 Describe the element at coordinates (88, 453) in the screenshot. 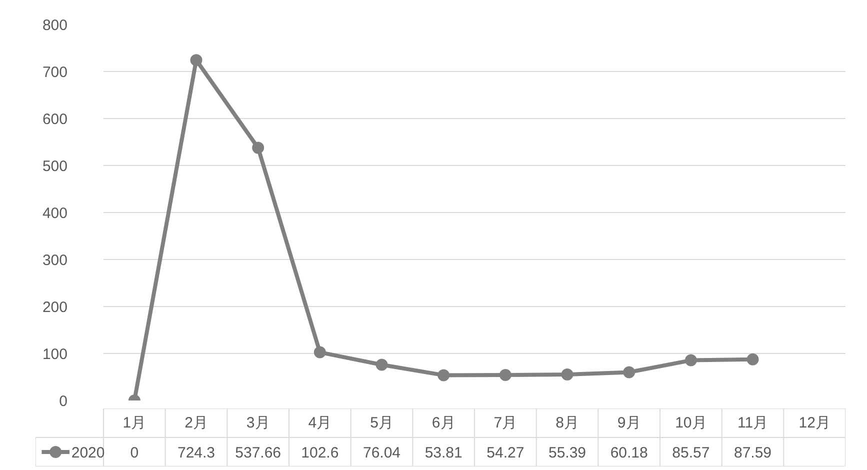

I see `legend-label: 2020` at that location.